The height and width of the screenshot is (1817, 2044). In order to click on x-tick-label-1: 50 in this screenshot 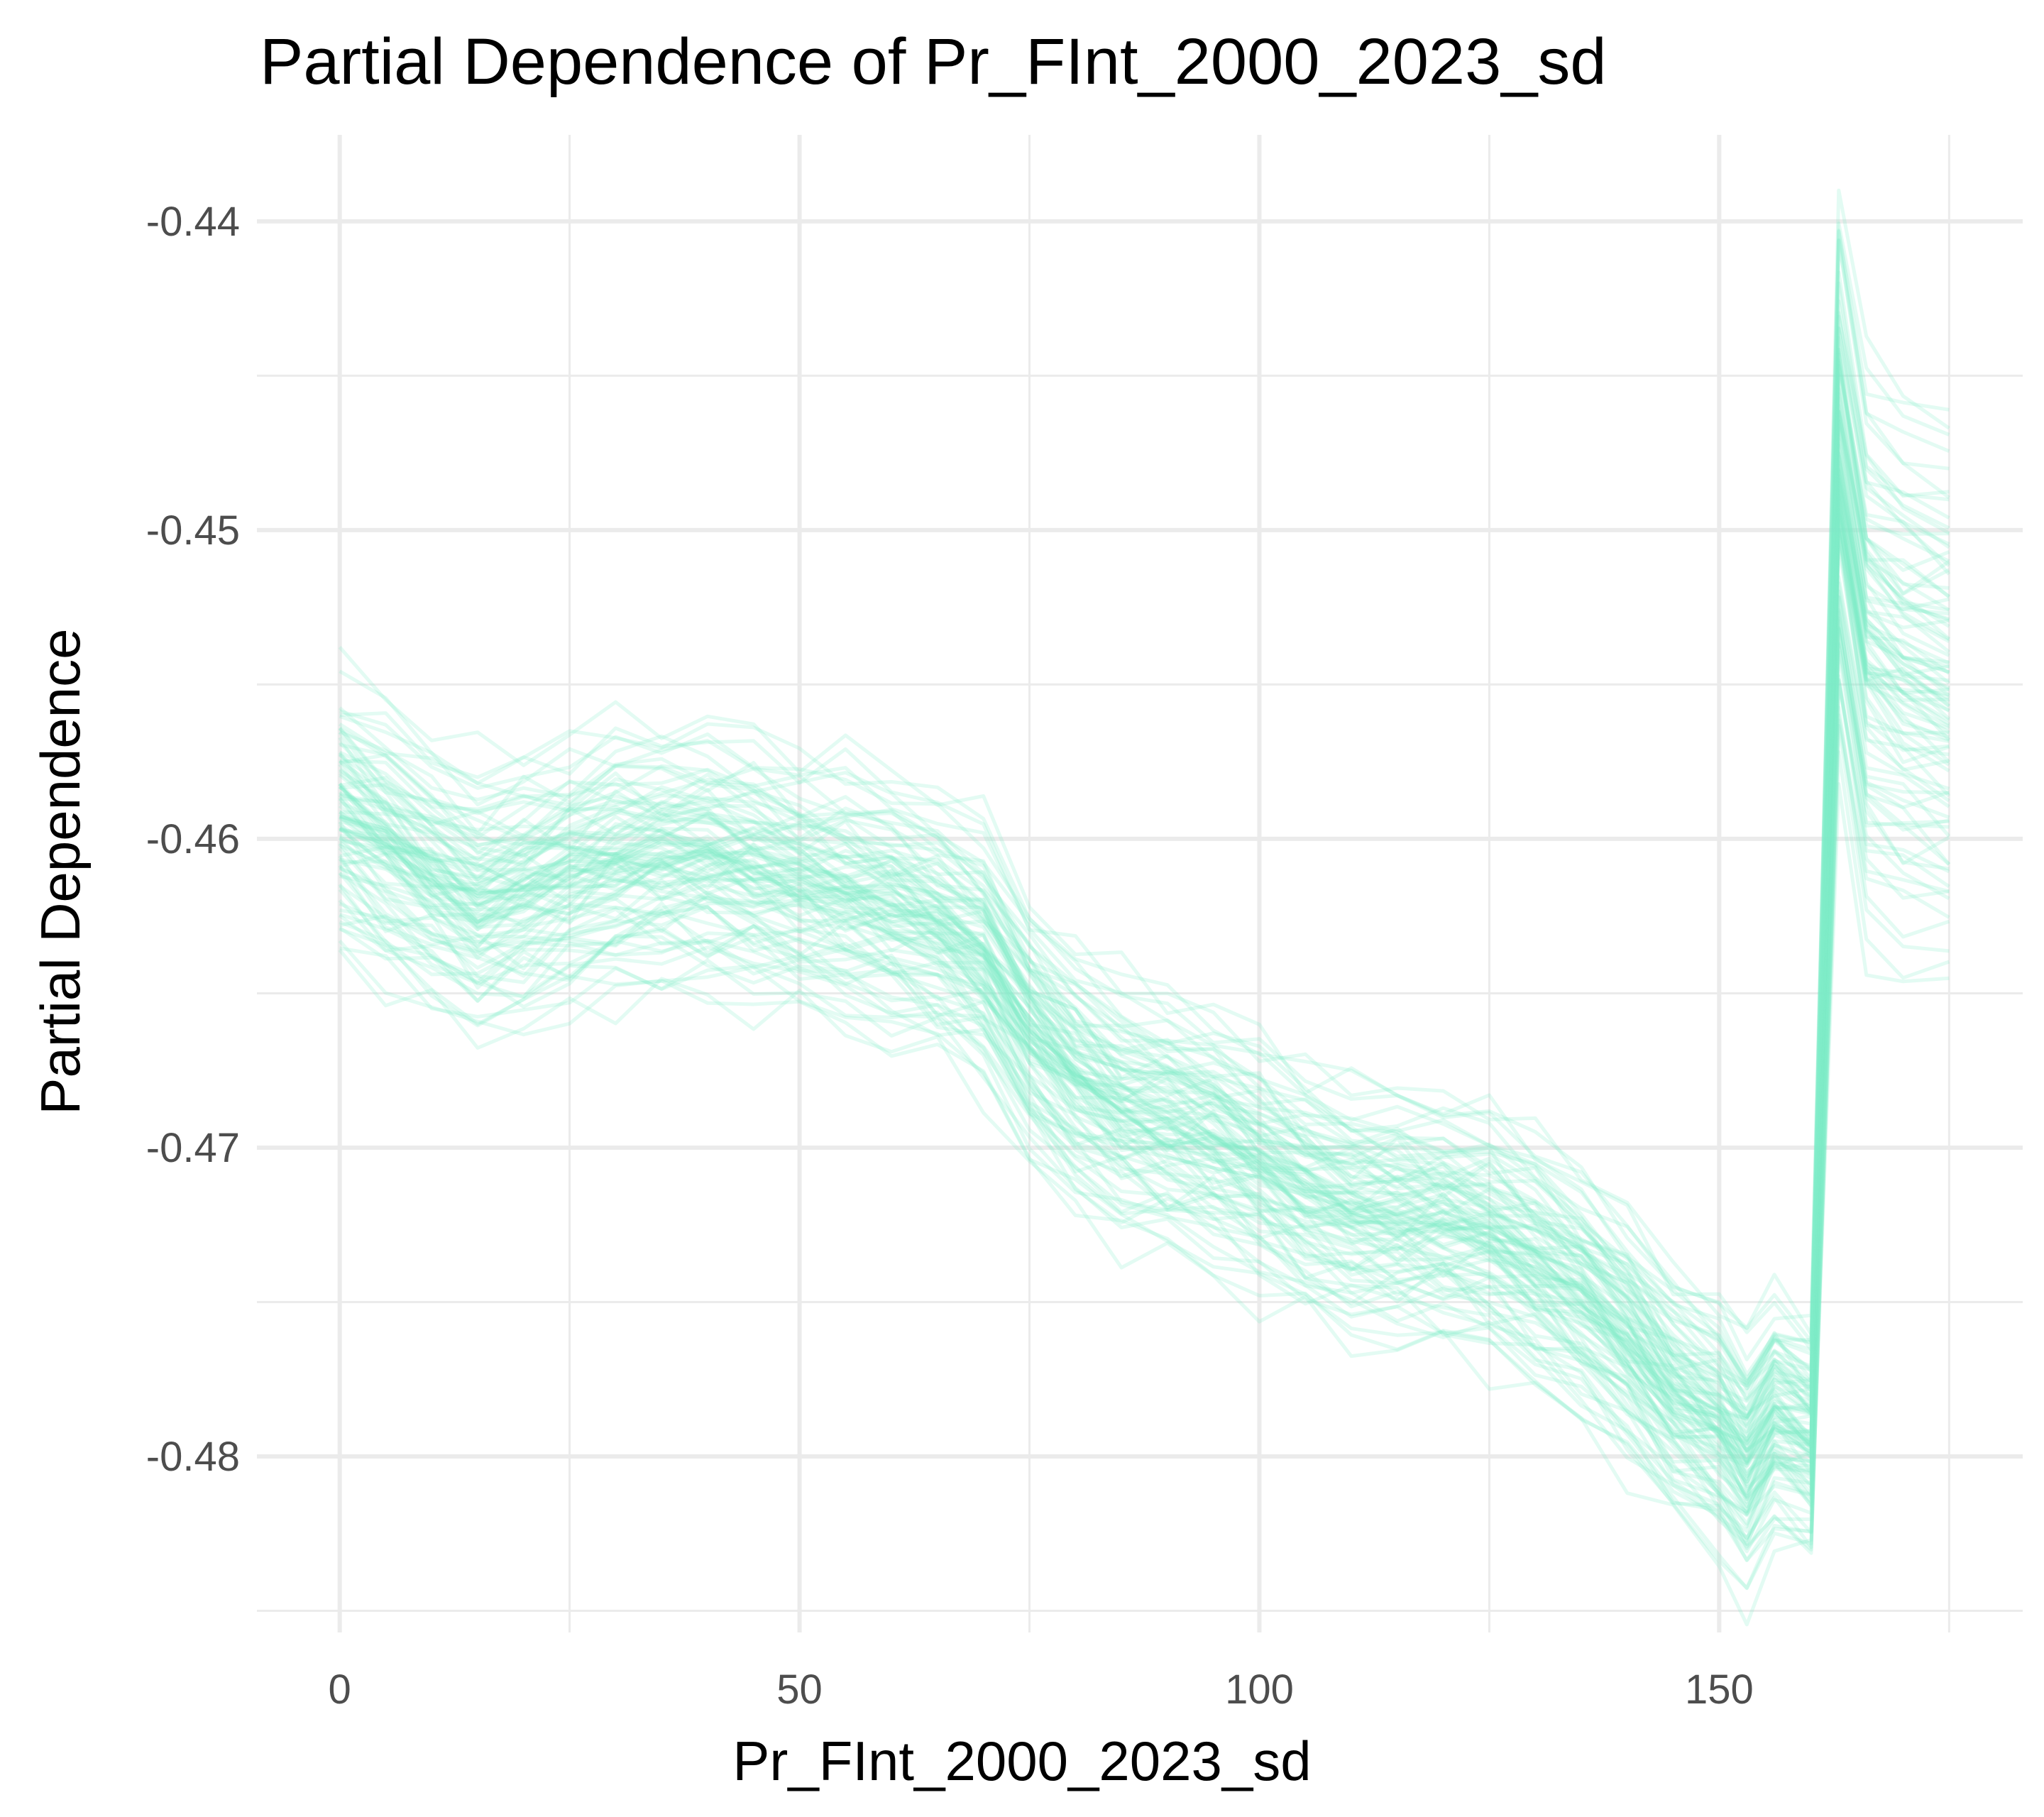, I will do `click(800, 1690)`.